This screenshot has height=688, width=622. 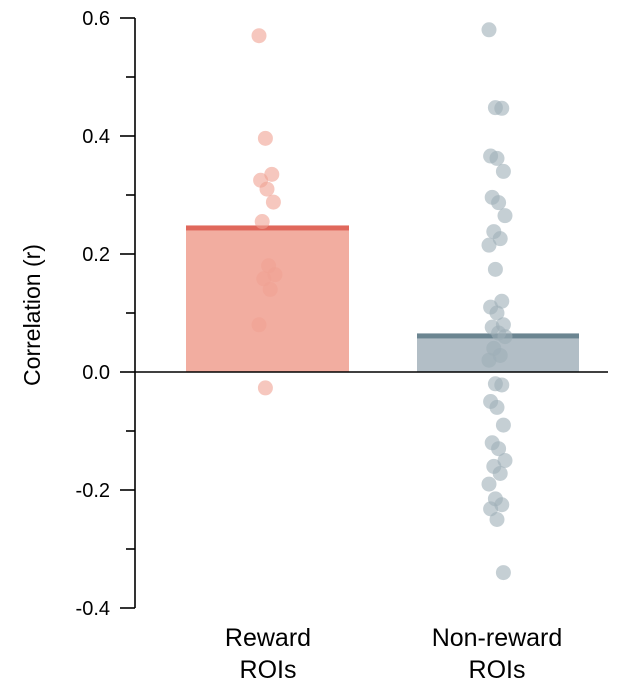 I want to click on category-label-reward-line1: Reward, so click(x=268, y=638).